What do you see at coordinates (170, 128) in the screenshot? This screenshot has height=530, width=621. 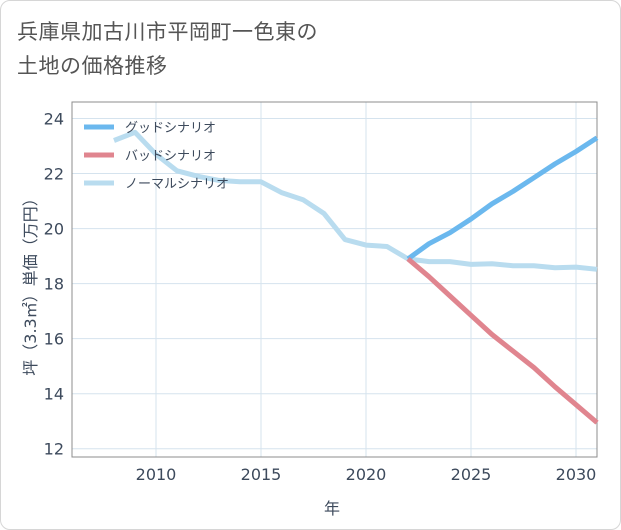 I see `legend-label: グッドシナリオ` at bounding box center [170, 128].